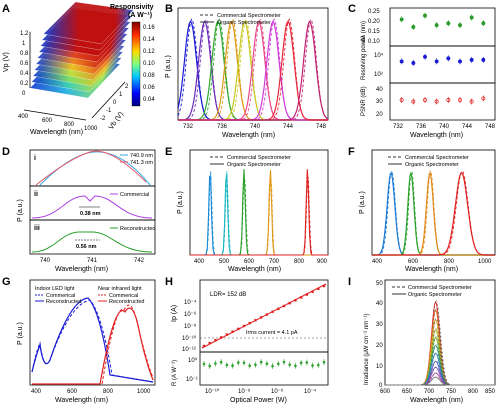 The height and width of the screenshot is (408, 500). I want to click on panel-c-rp-tick: 10⁴, so click(379, 55).